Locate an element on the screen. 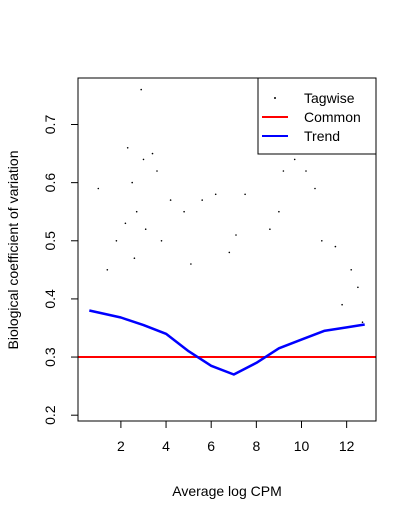 This screenshot has height=519, width=417. x-axis-title: Average log CPM is located at coordinates (226, 491).